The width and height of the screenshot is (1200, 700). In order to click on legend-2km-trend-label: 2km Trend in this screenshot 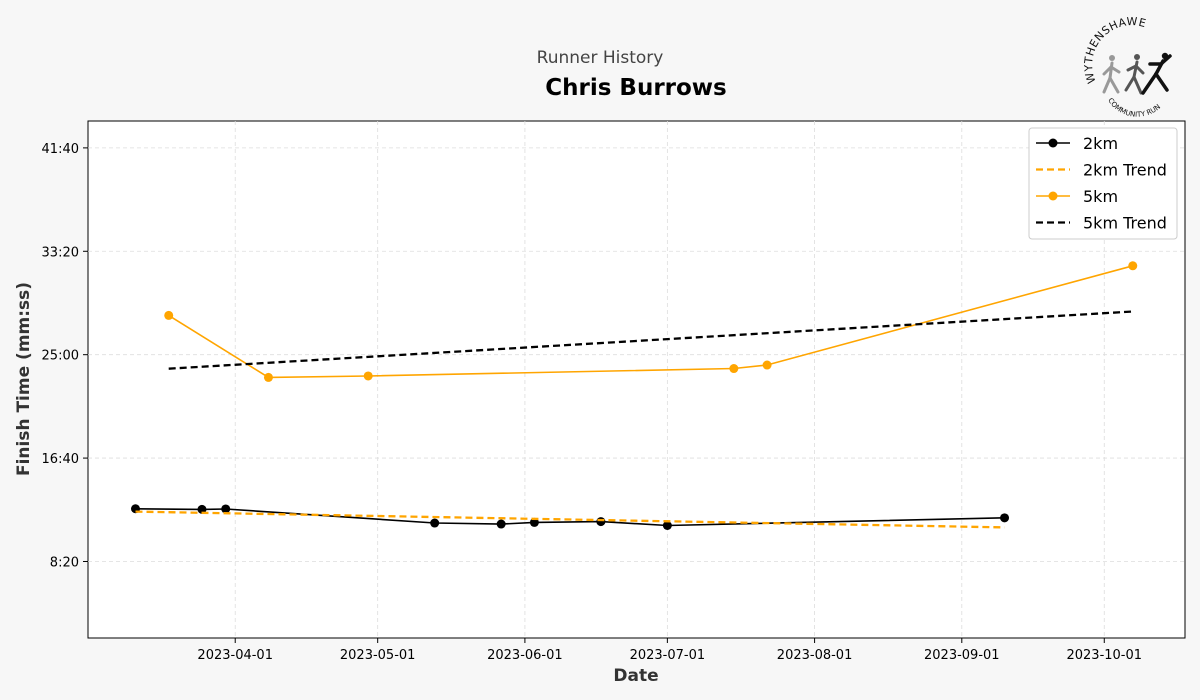, I will do `click(1125, 170)`.